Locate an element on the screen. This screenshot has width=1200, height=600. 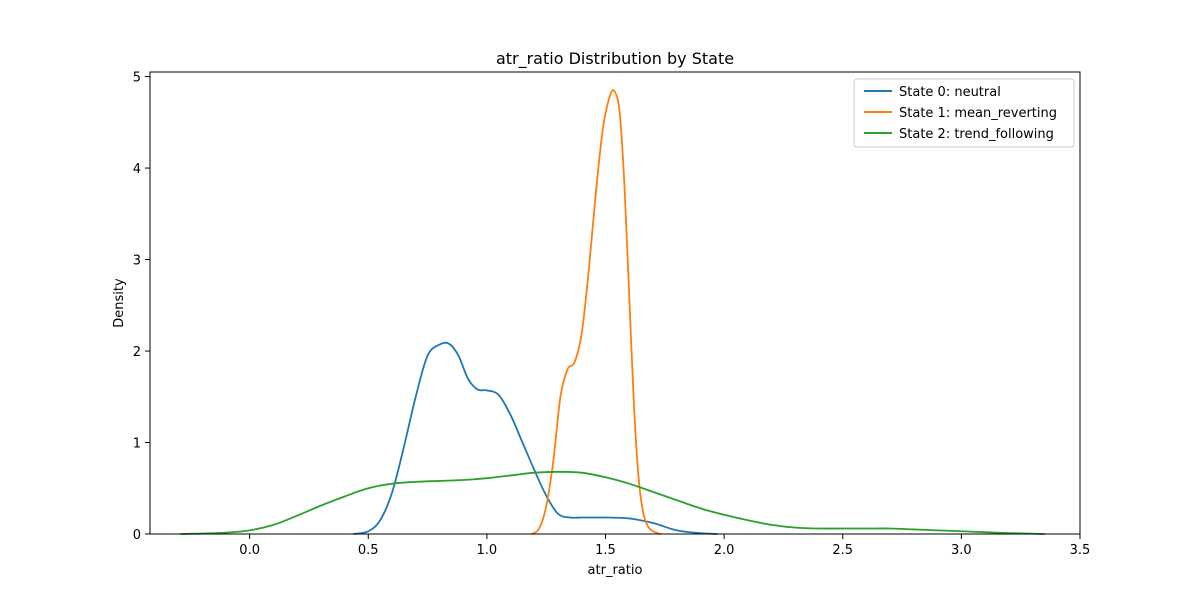
x-tick-label: 1.0 is located at coordinates (487, 550).